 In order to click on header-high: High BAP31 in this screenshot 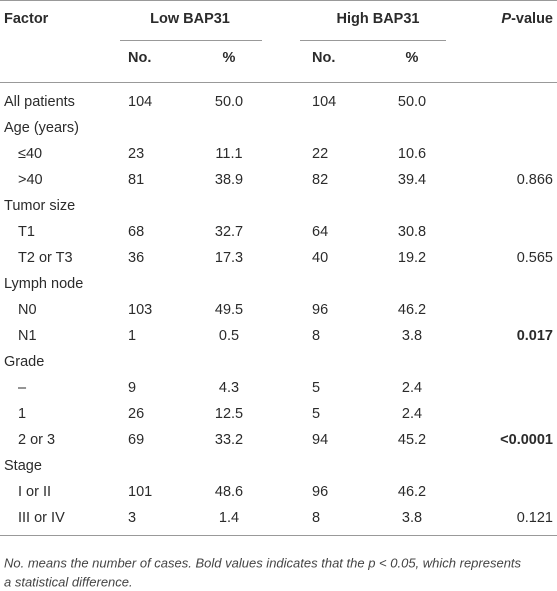, I will do `click(378, 19)`.